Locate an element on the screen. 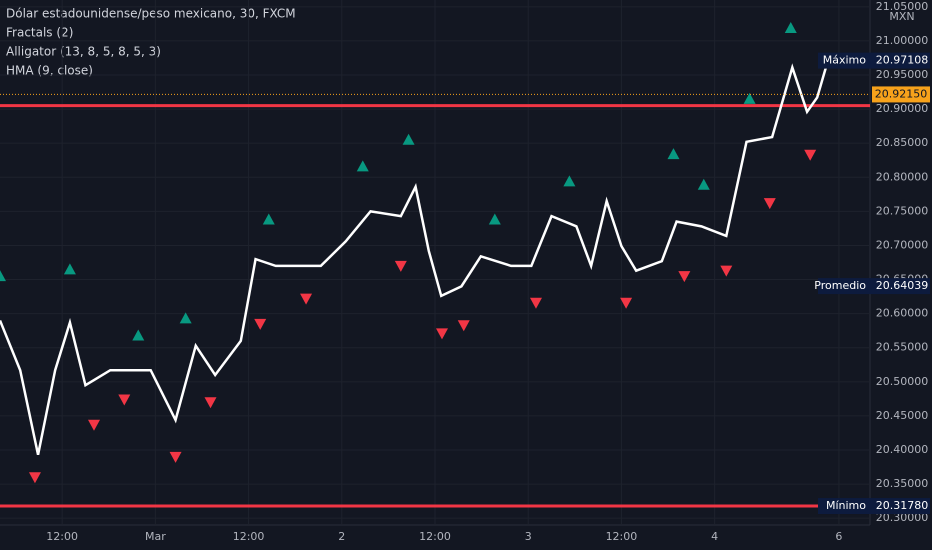 This screenshot has width=932, height=550. price-label-value: 20.64039 is located at coordinates (902, 285).